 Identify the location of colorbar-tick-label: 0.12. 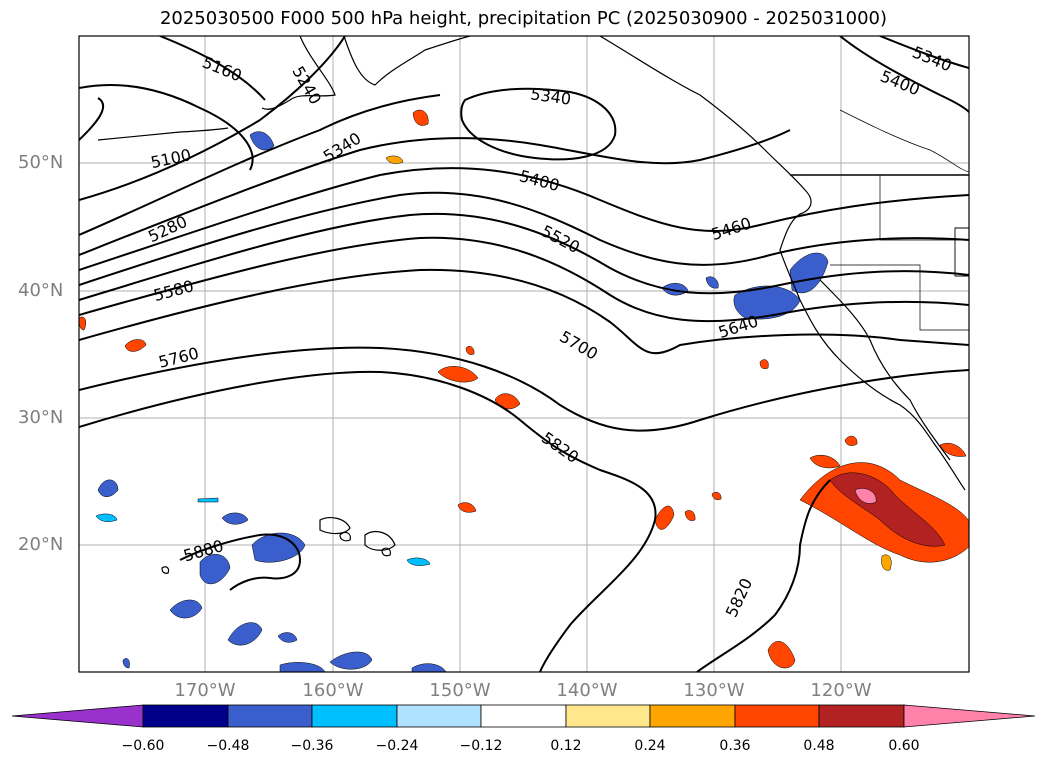
(566, 746).